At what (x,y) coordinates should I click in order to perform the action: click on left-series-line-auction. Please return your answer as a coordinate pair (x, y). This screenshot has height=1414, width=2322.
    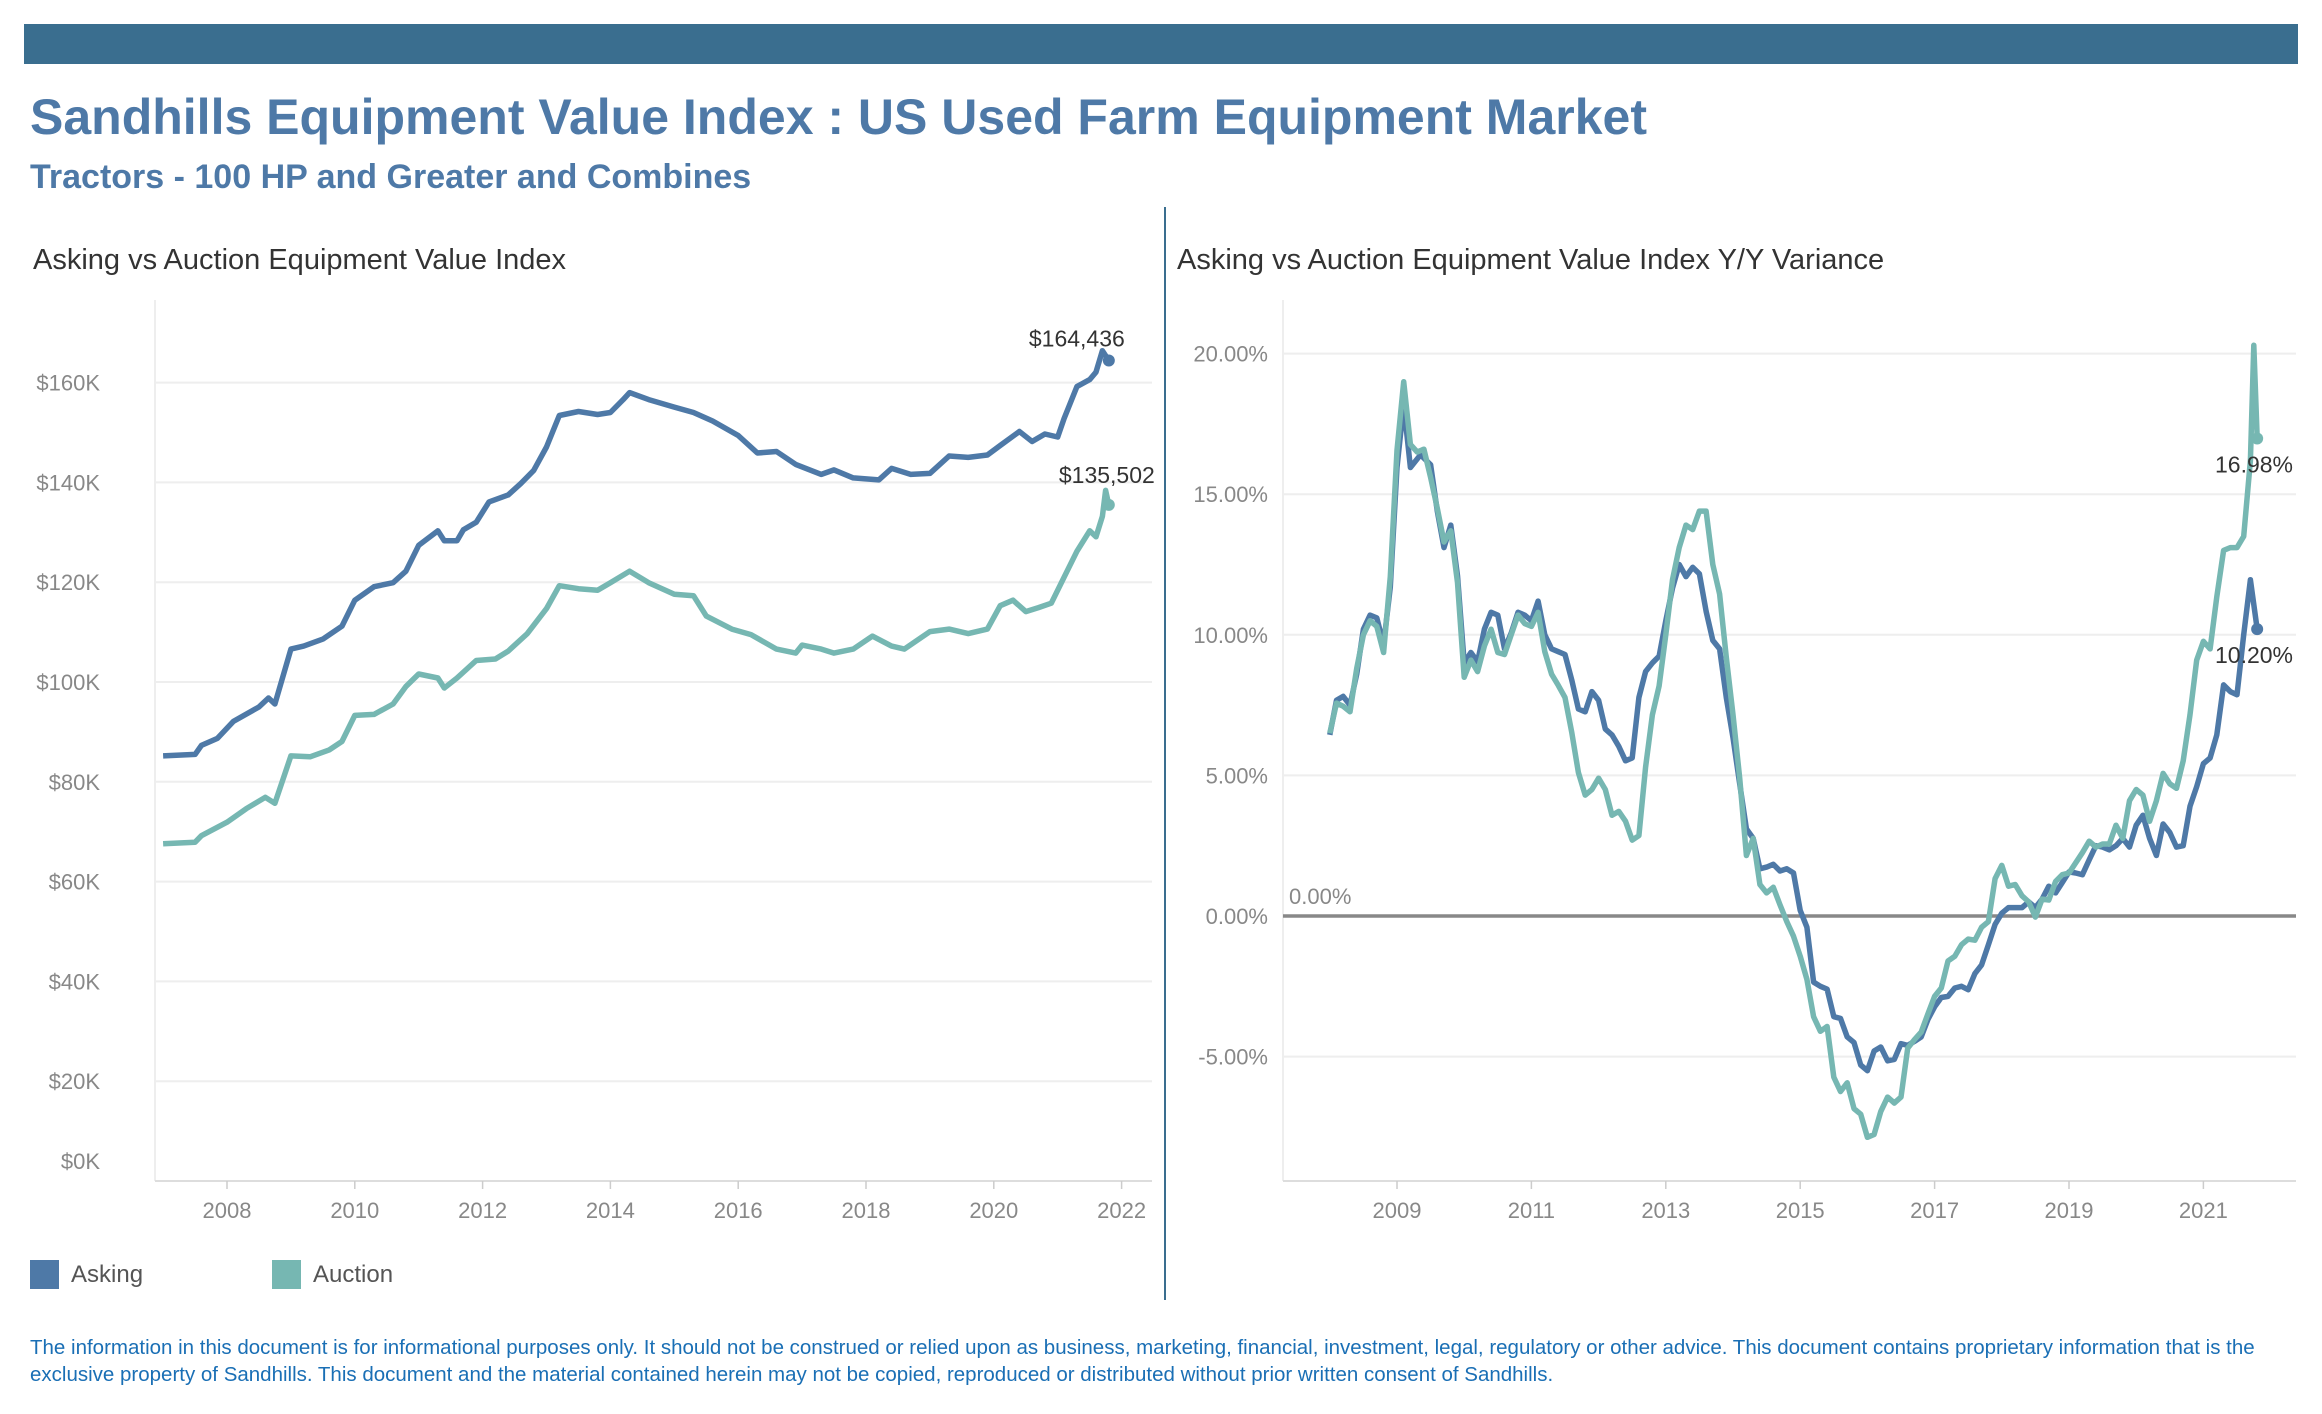
    Looking at the image, I should click on (637, 667).